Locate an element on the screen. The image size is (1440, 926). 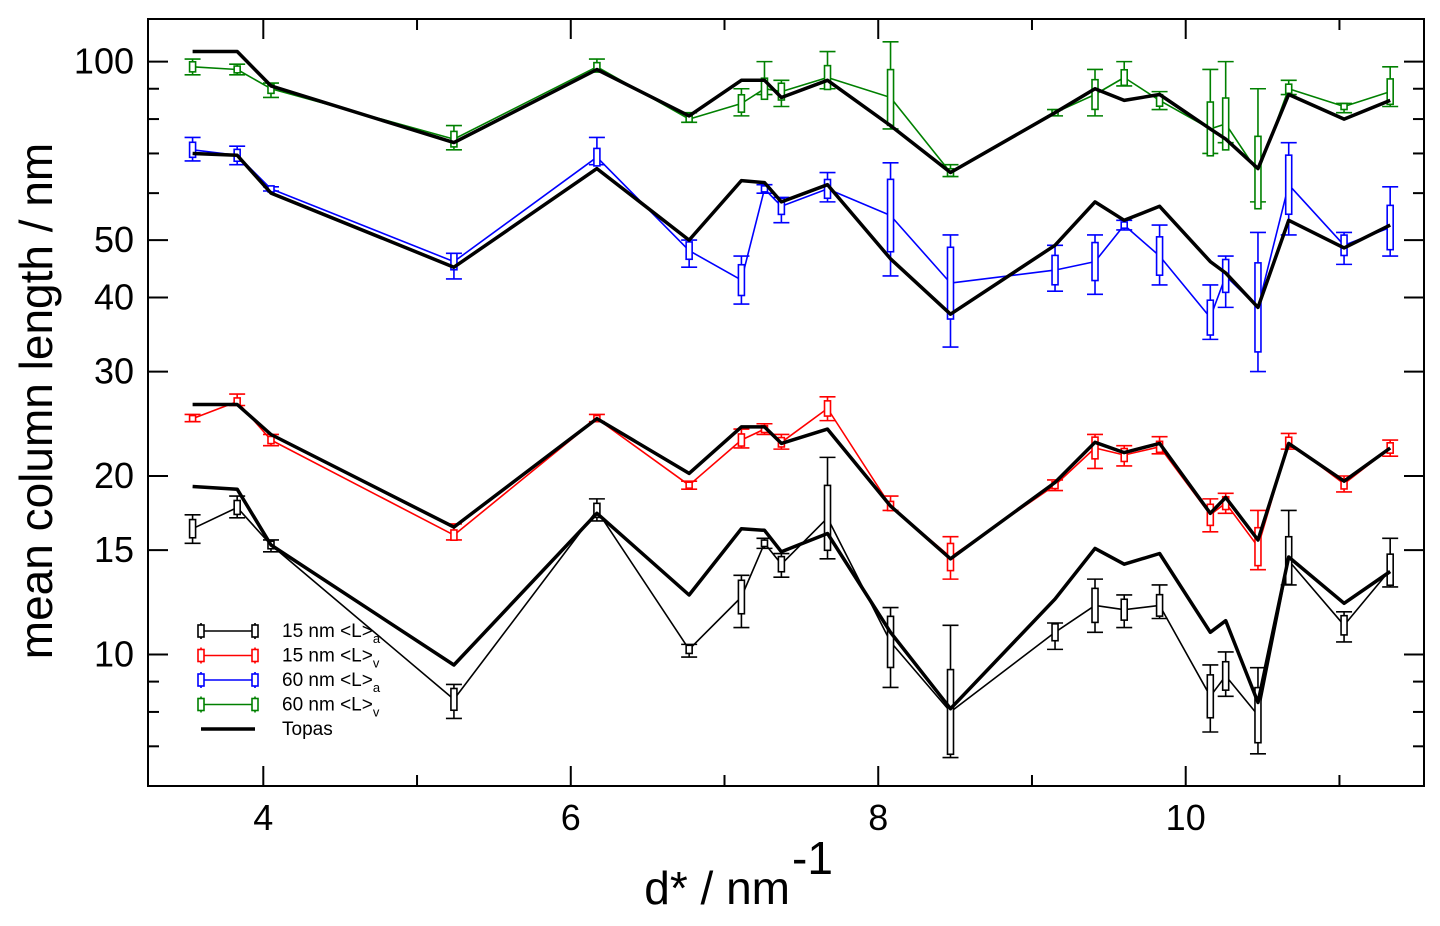
legend-entry: 15 nm <L>v is located at coordinates (288, 658).